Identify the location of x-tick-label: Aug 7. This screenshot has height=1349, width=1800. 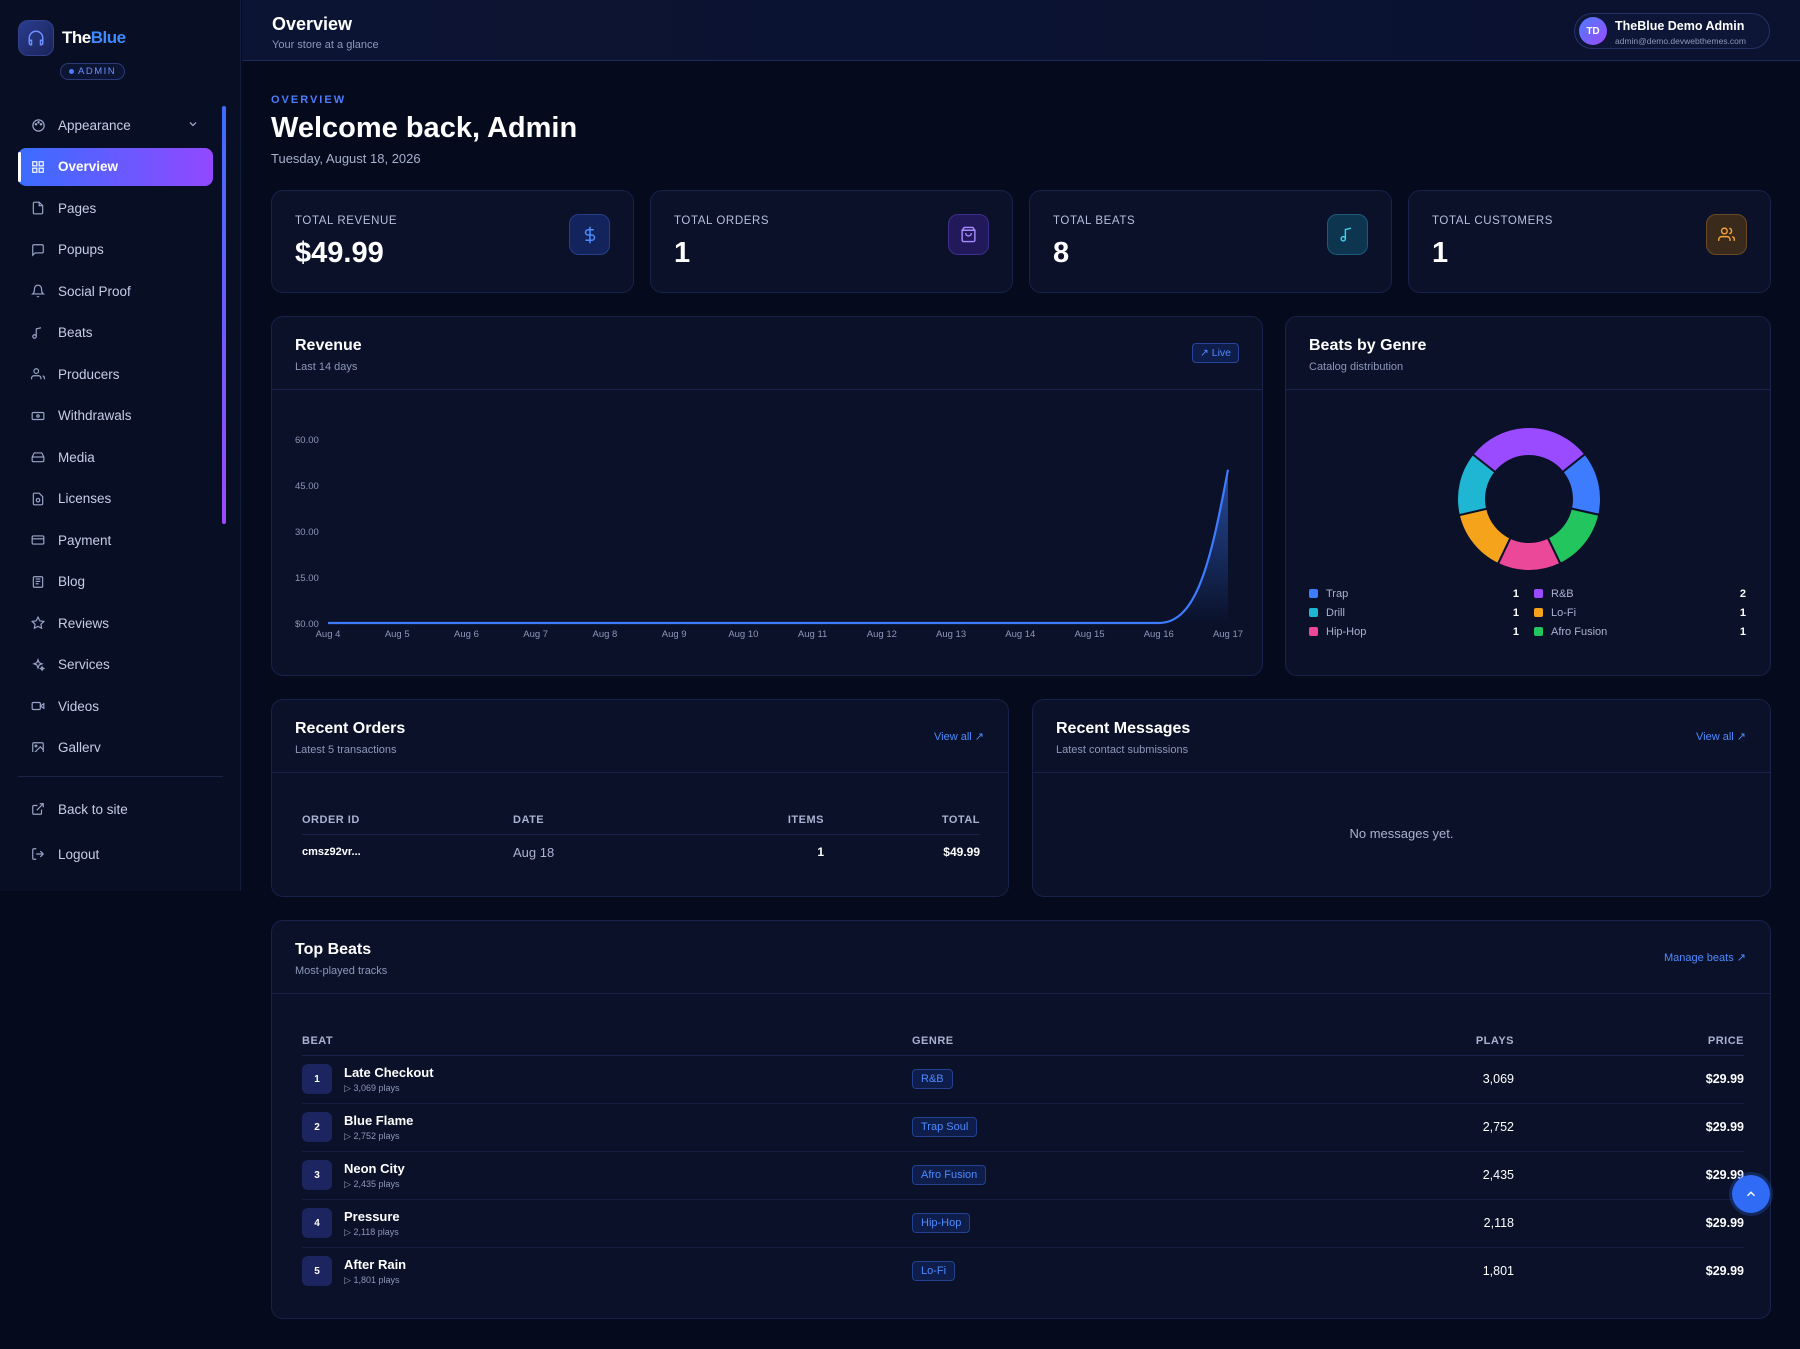
(535, 634).